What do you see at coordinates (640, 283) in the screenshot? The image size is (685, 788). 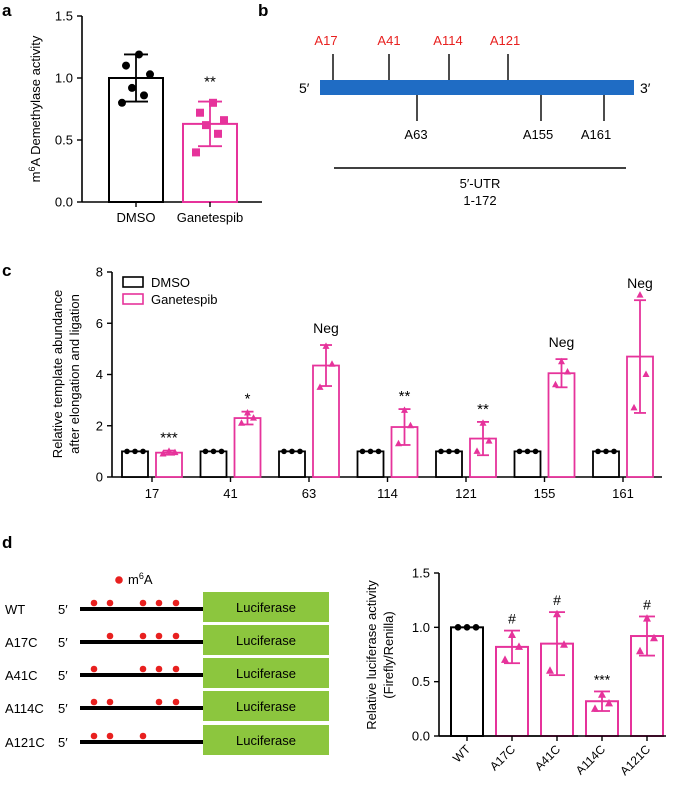 I see `annotation-161: Neg` at bounding box center [640, 283].